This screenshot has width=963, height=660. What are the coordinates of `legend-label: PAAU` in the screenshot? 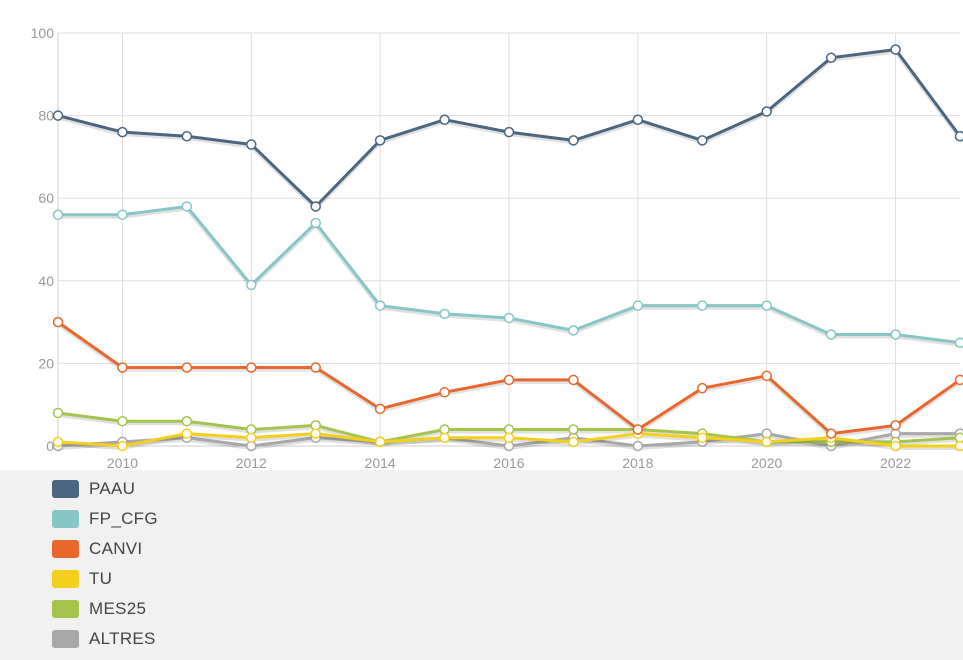 It's located at (112, 488).